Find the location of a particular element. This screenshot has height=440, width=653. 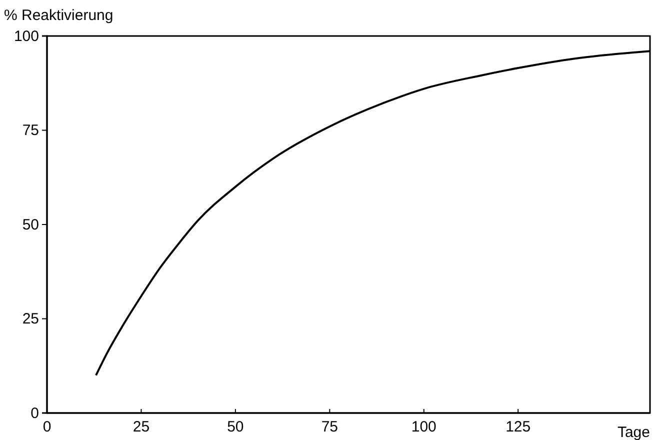

y-tick-label: 0 is located at coordinates (34, 413).